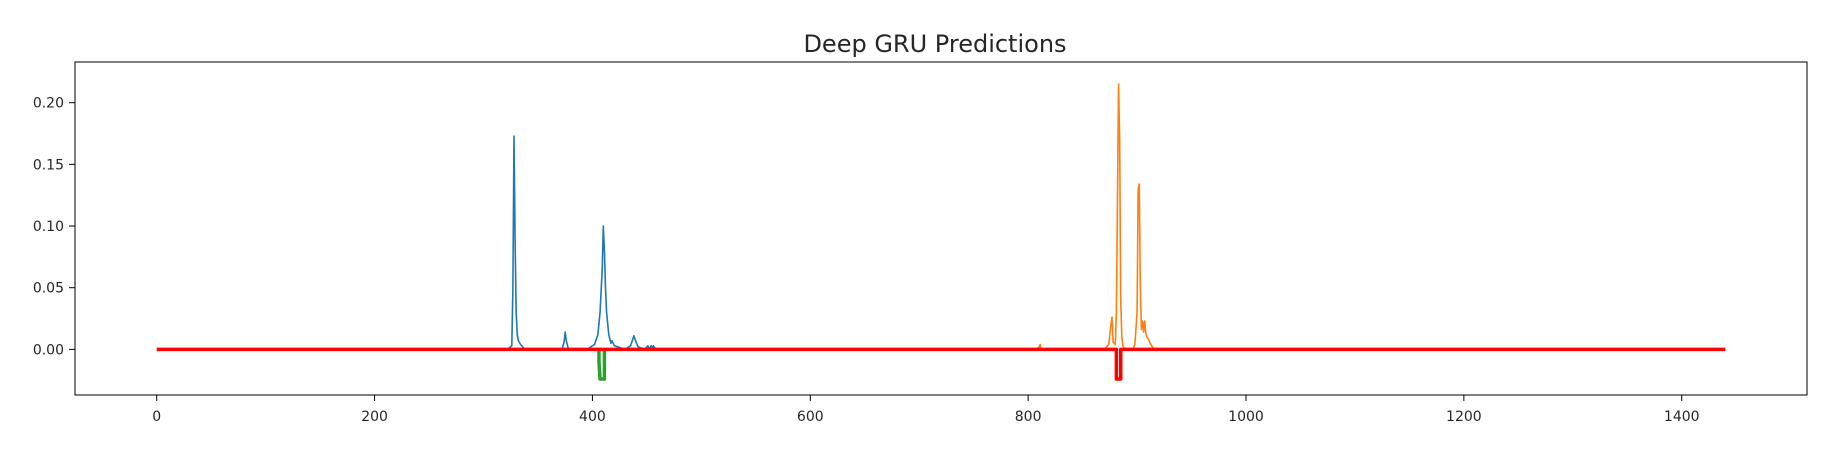 The image size is (1833, 451). I want to click on y-tick-label: 0.15, so click(48, 165).